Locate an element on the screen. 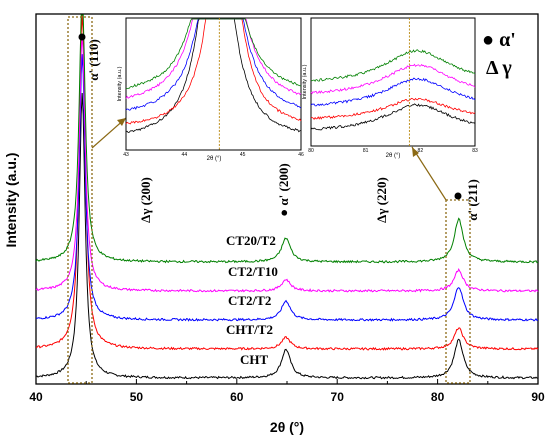 This screenshot has width=550, height=440. annotation-alpha-110: α' (110) is located at coordinates (93, 60).